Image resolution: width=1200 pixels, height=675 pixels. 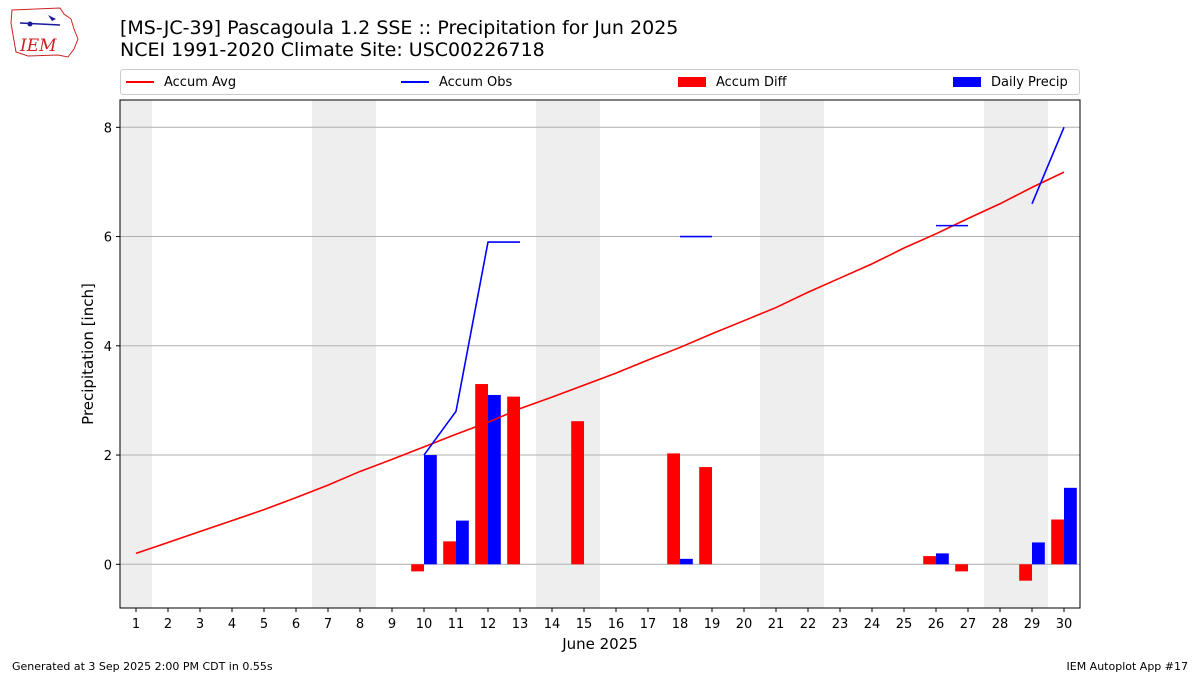 What do you see at coordinates (108, 347) in the screenshot?
I see `y-tick-label: 4` at bounding box center [108, 347].